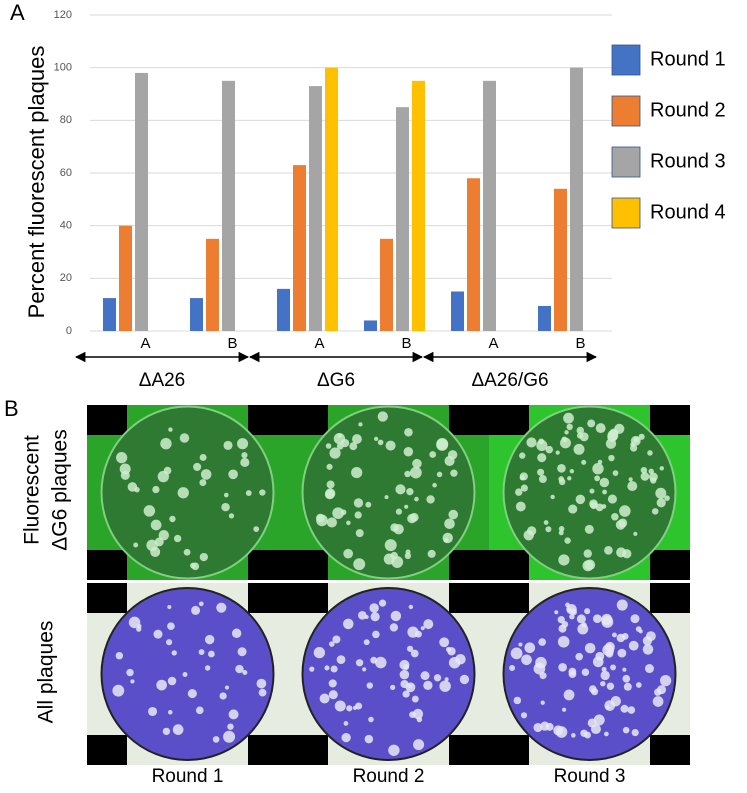 The height and width of the screenshot is (793, 747). Describe the element at coordinates (188, 776) in the screenshot. I see `column-label: Round 1` at that location.